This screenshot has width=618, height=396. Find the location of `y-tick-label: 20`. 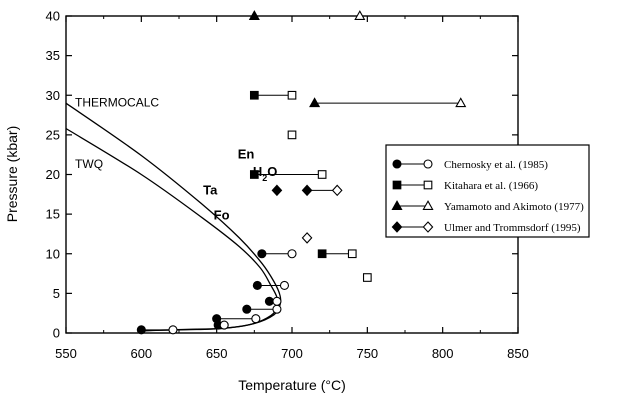

y-tick-label: 20 is located at coordinates (53, 174).